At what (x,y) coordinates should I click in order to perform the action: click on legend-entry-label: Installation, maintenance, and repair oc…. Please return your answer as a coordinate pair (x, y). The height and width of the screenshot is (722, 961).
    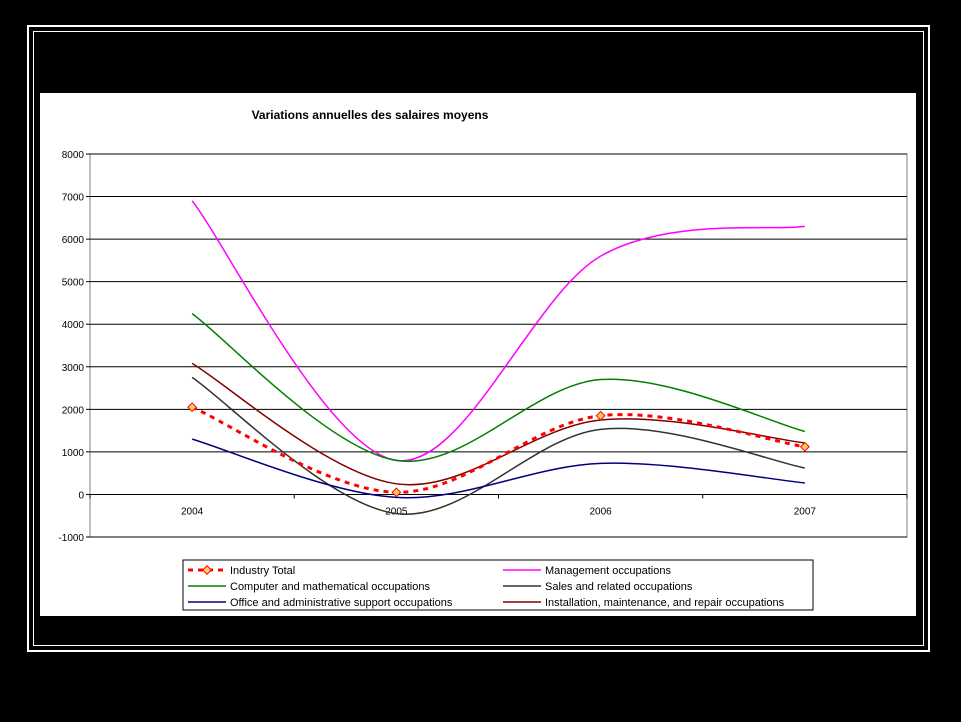
    Looking at the image, I should click on (665, 603).